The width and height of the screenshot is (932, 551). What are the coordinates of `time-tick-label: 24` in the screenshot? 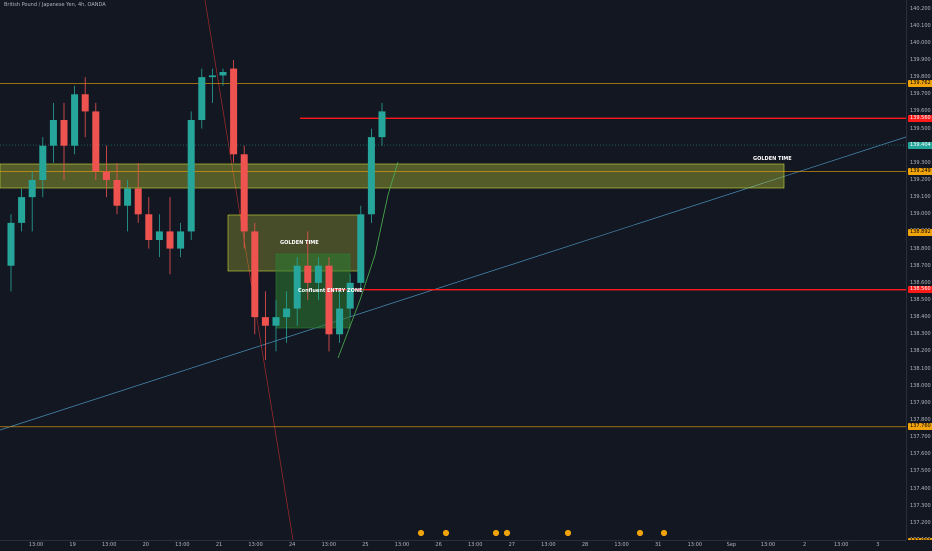 It's located at (292, 545).